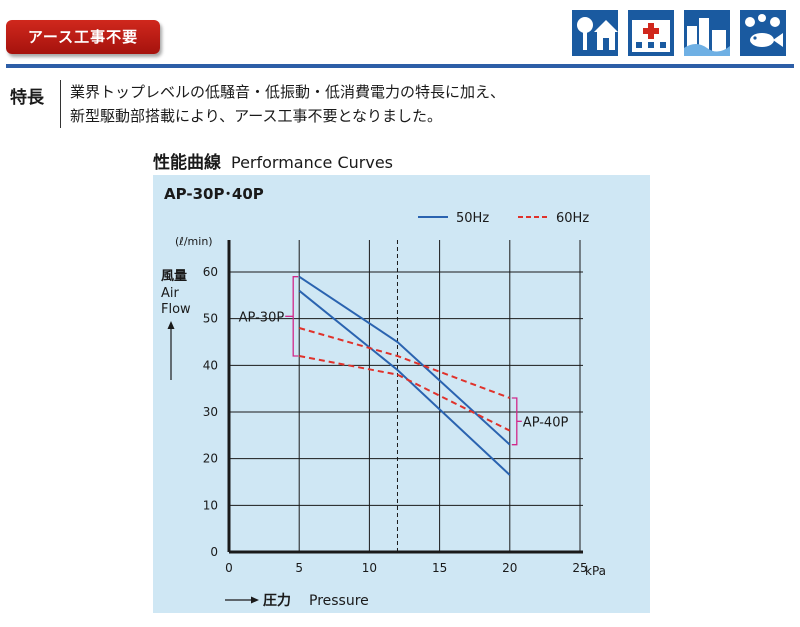 The image size is (800, 627). What do you see at coordinates (210, 272) in the screenshot?
I see `y-tick-label: 60` at bounding box center [210, 272].